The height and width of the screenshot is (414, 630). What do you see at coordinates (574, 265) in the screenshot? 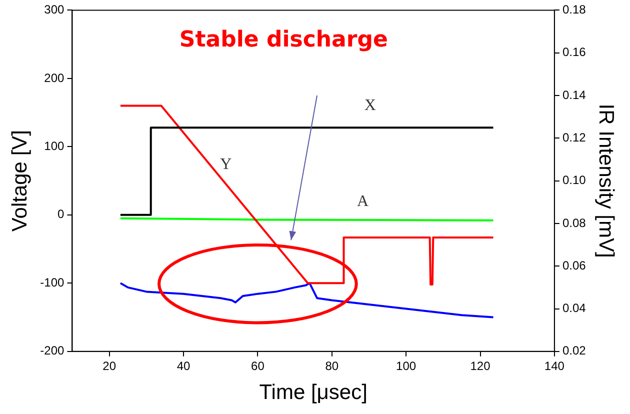
I see `y2-tick-label: 0.06` at bounding box center [574, 265].